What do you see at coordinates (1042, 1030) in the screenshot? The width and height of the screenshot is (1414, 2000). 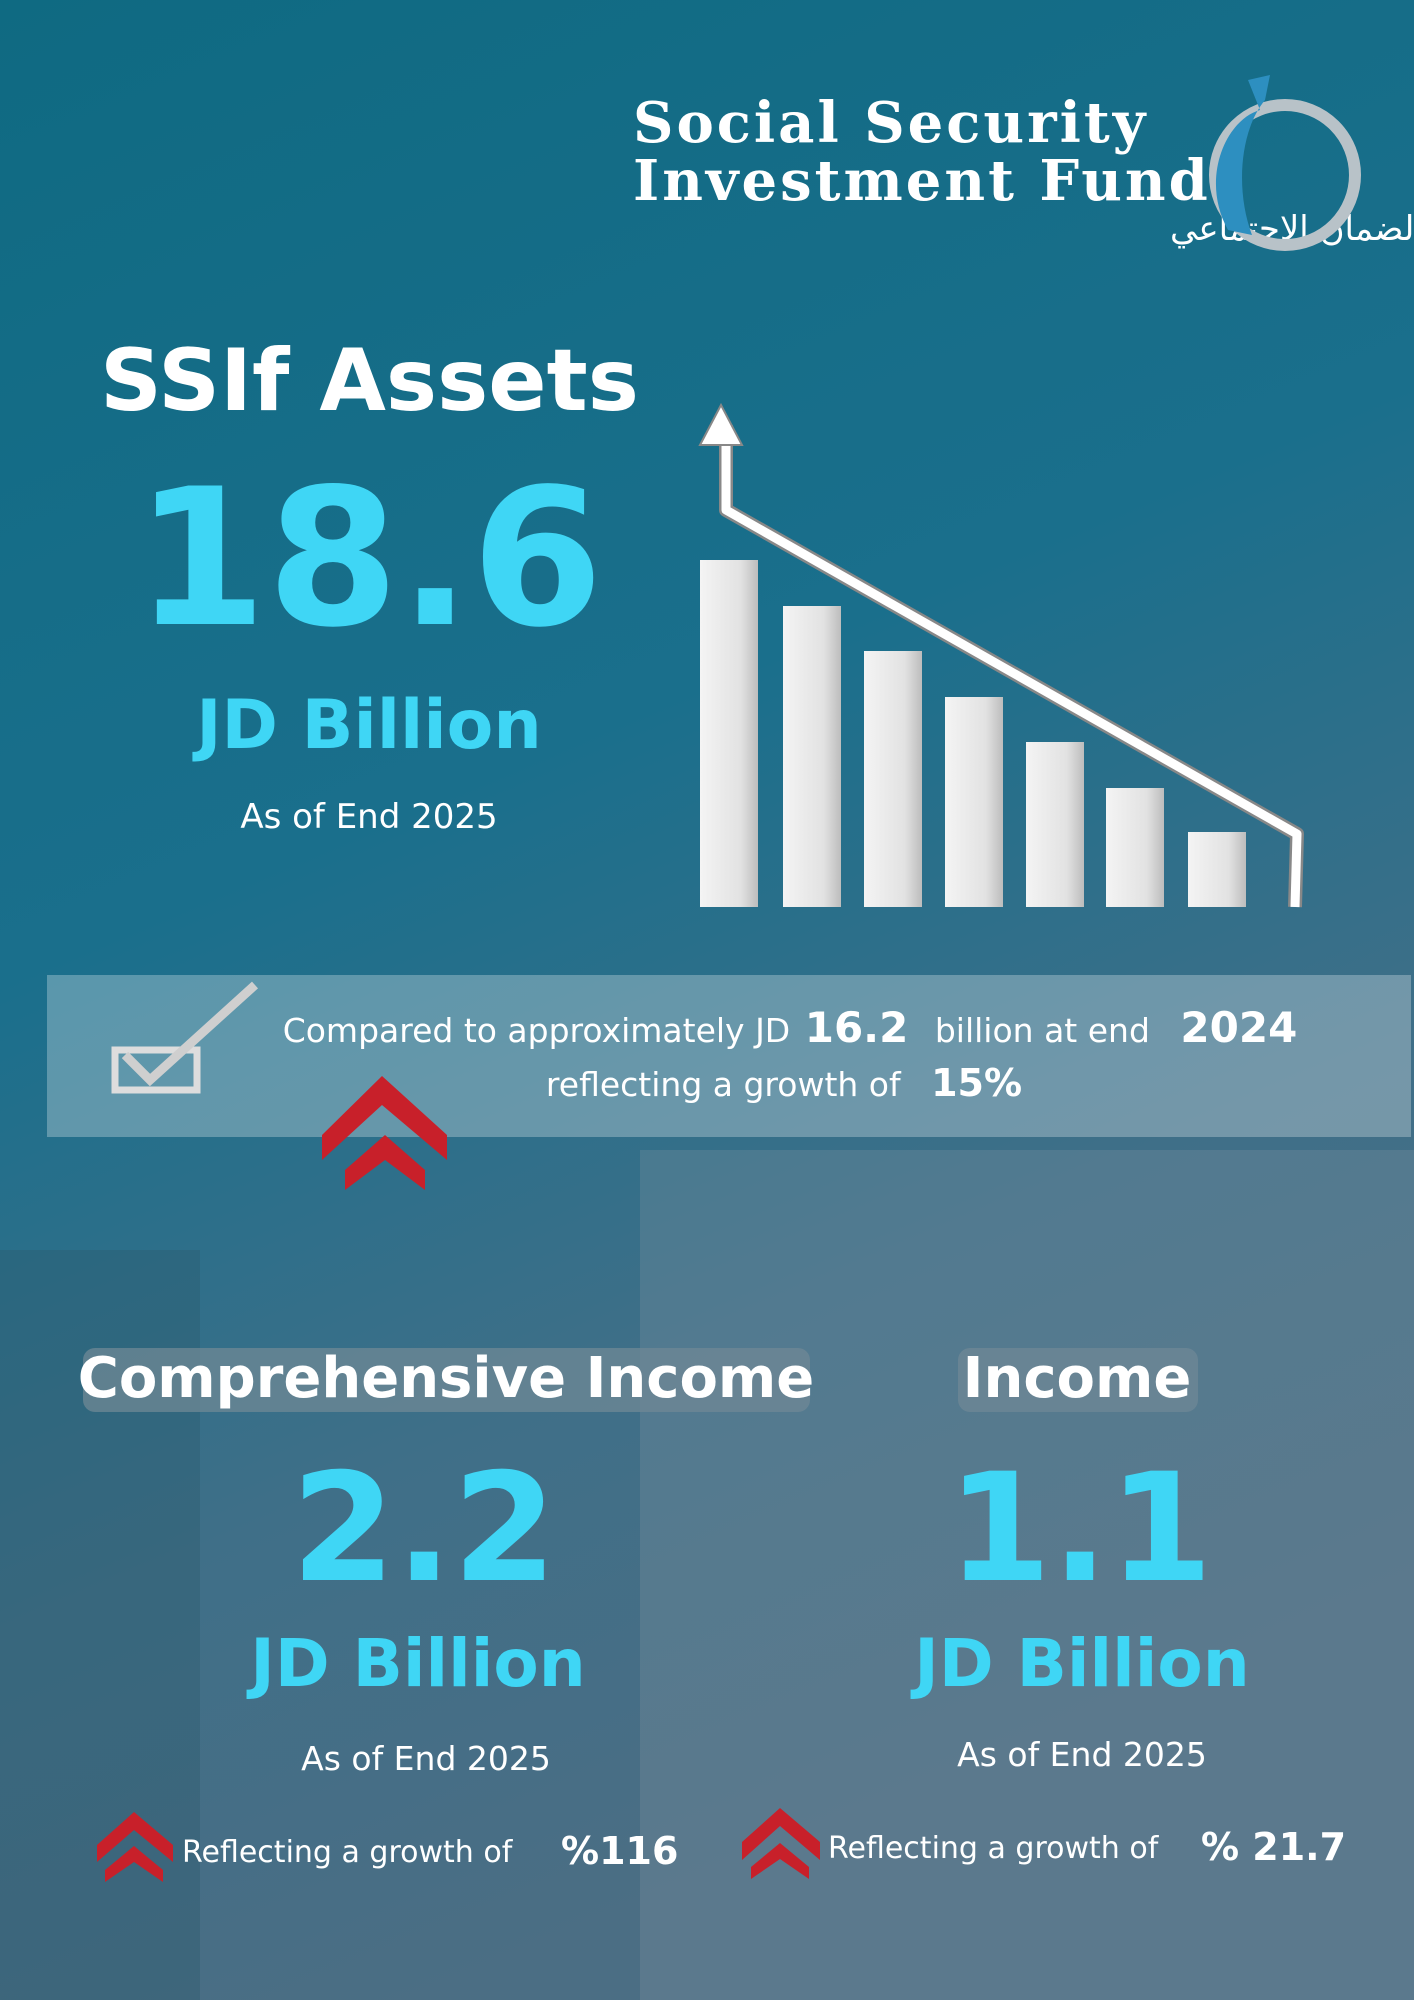 I see `comparison-text: billion at end` at bounding box center [1042, 1030].